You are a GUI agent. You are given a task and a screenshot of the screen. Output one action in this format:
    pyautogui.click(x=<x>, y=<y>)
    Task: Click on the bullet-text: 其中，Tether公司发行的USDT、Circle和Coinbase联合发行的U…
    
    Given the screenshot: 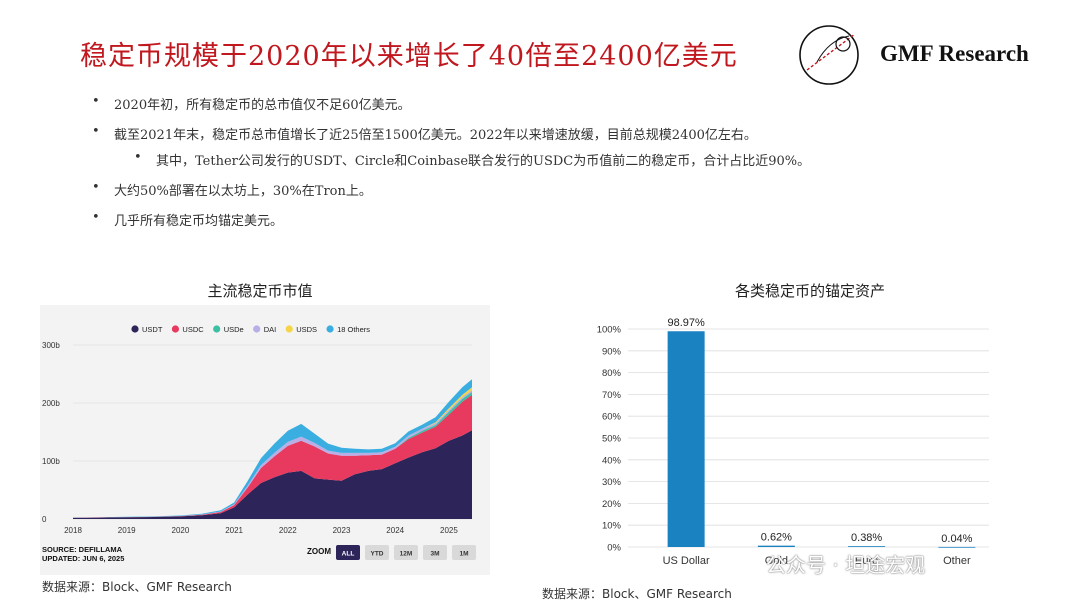 What is the action you would take?
    pyautogui.click(x=483, y=161)
    